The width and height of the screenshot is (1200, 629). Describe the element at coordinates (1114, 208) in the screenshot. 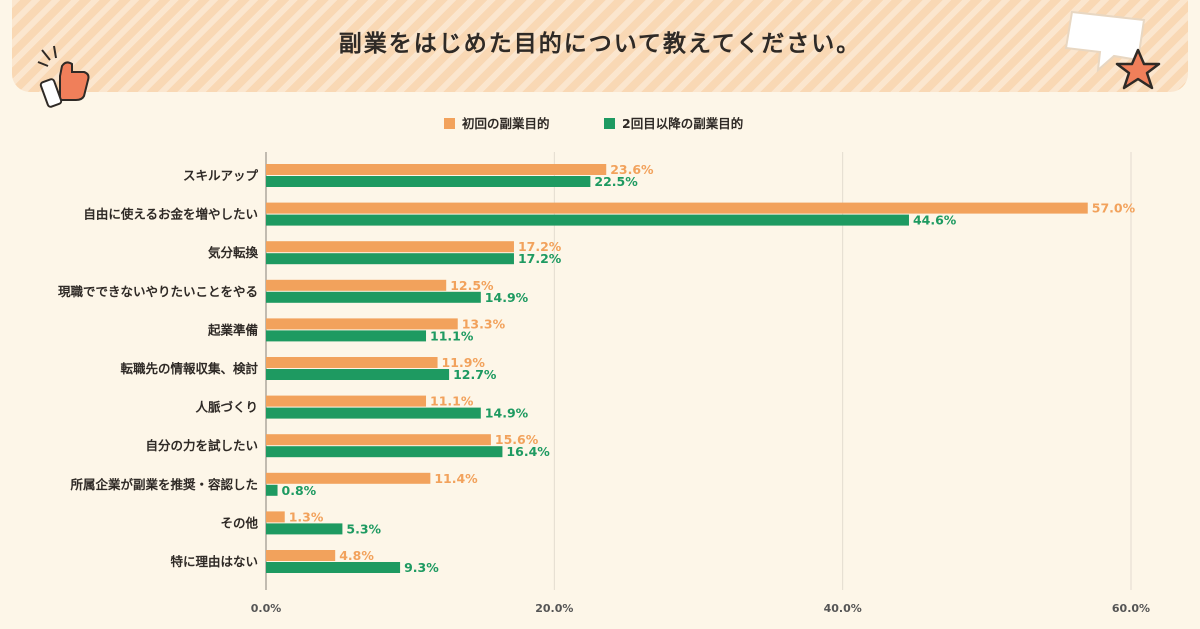

I see `data-label: 57.0%` at that location.